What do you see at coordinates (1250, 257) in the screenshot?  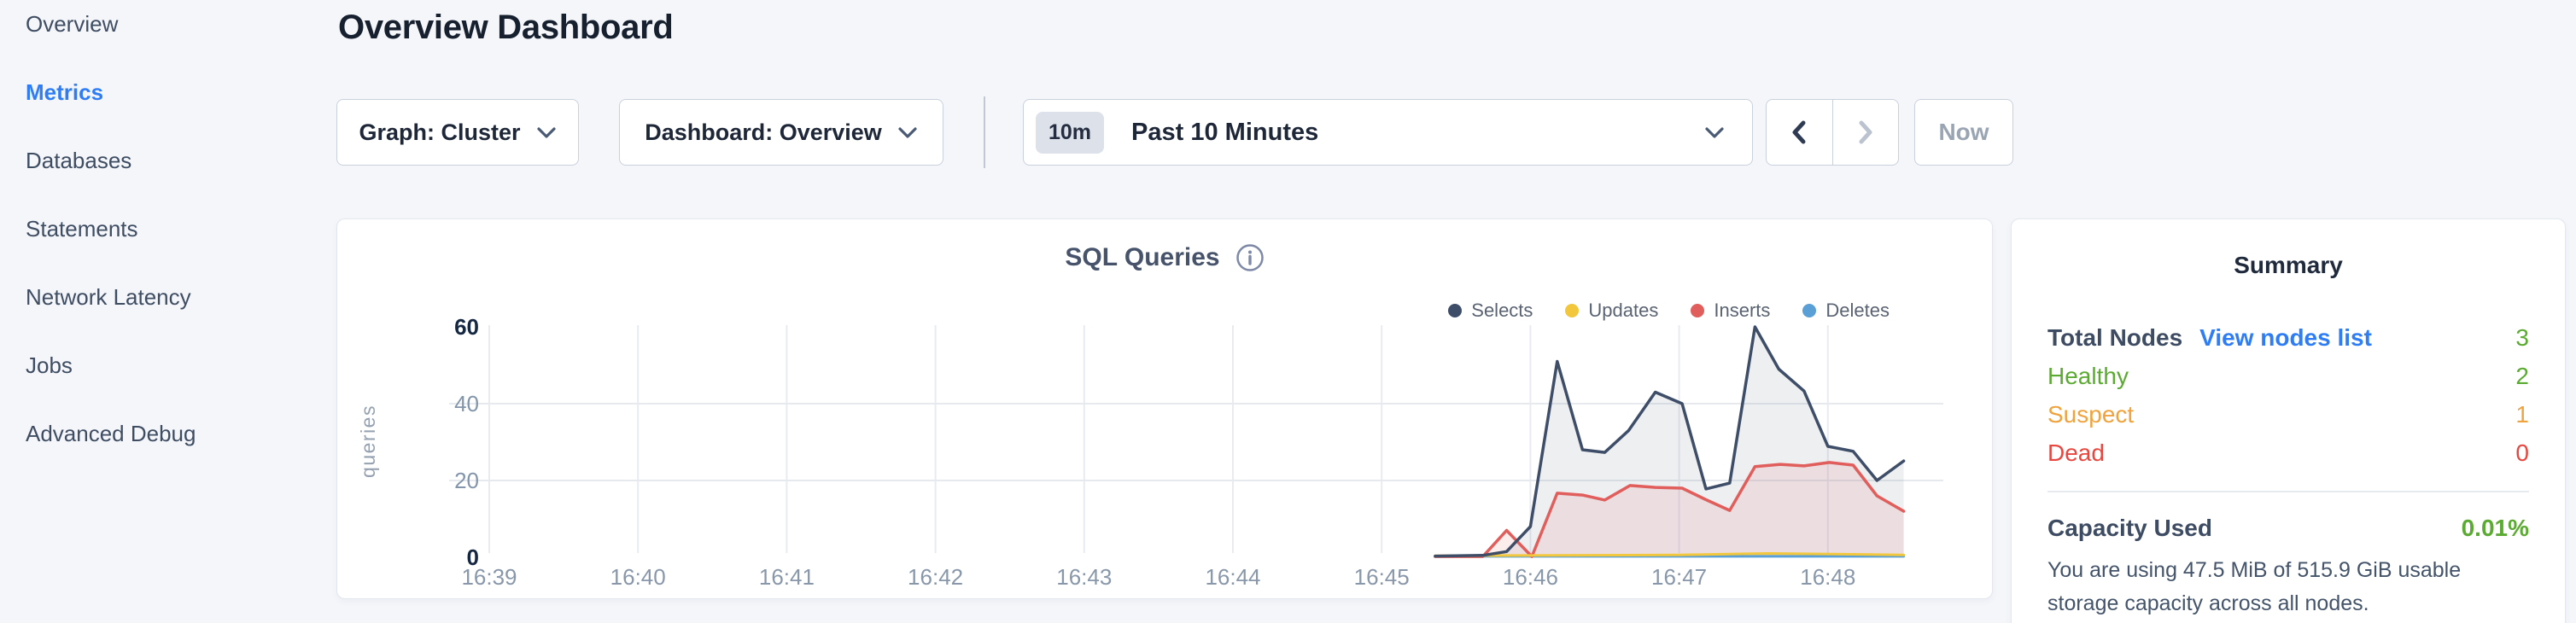 I see `info-icon` at bounding box center [1250, 257].